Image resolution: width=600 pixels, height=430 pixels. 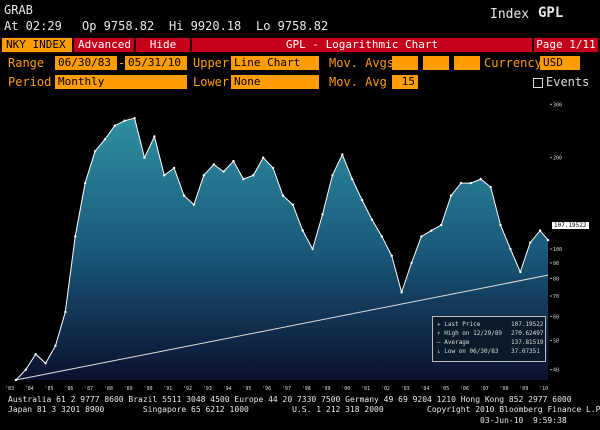 What do you see at coordinates (538, 83) in the screenshot?
I see `events-checkbox` at bounding box center [538, 83].